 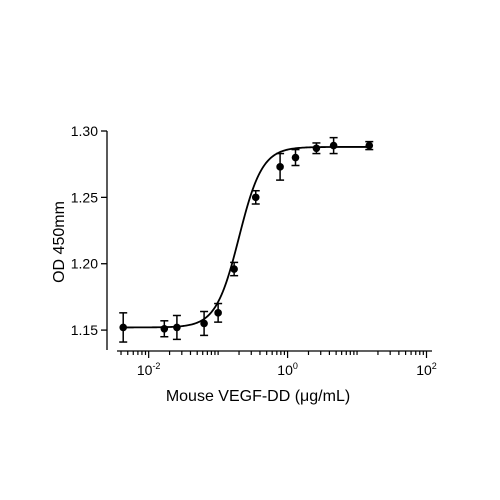 I want to click on x-axis-title: Mouse VEGF-DD (μg/mL), so click(x=258, y=396).